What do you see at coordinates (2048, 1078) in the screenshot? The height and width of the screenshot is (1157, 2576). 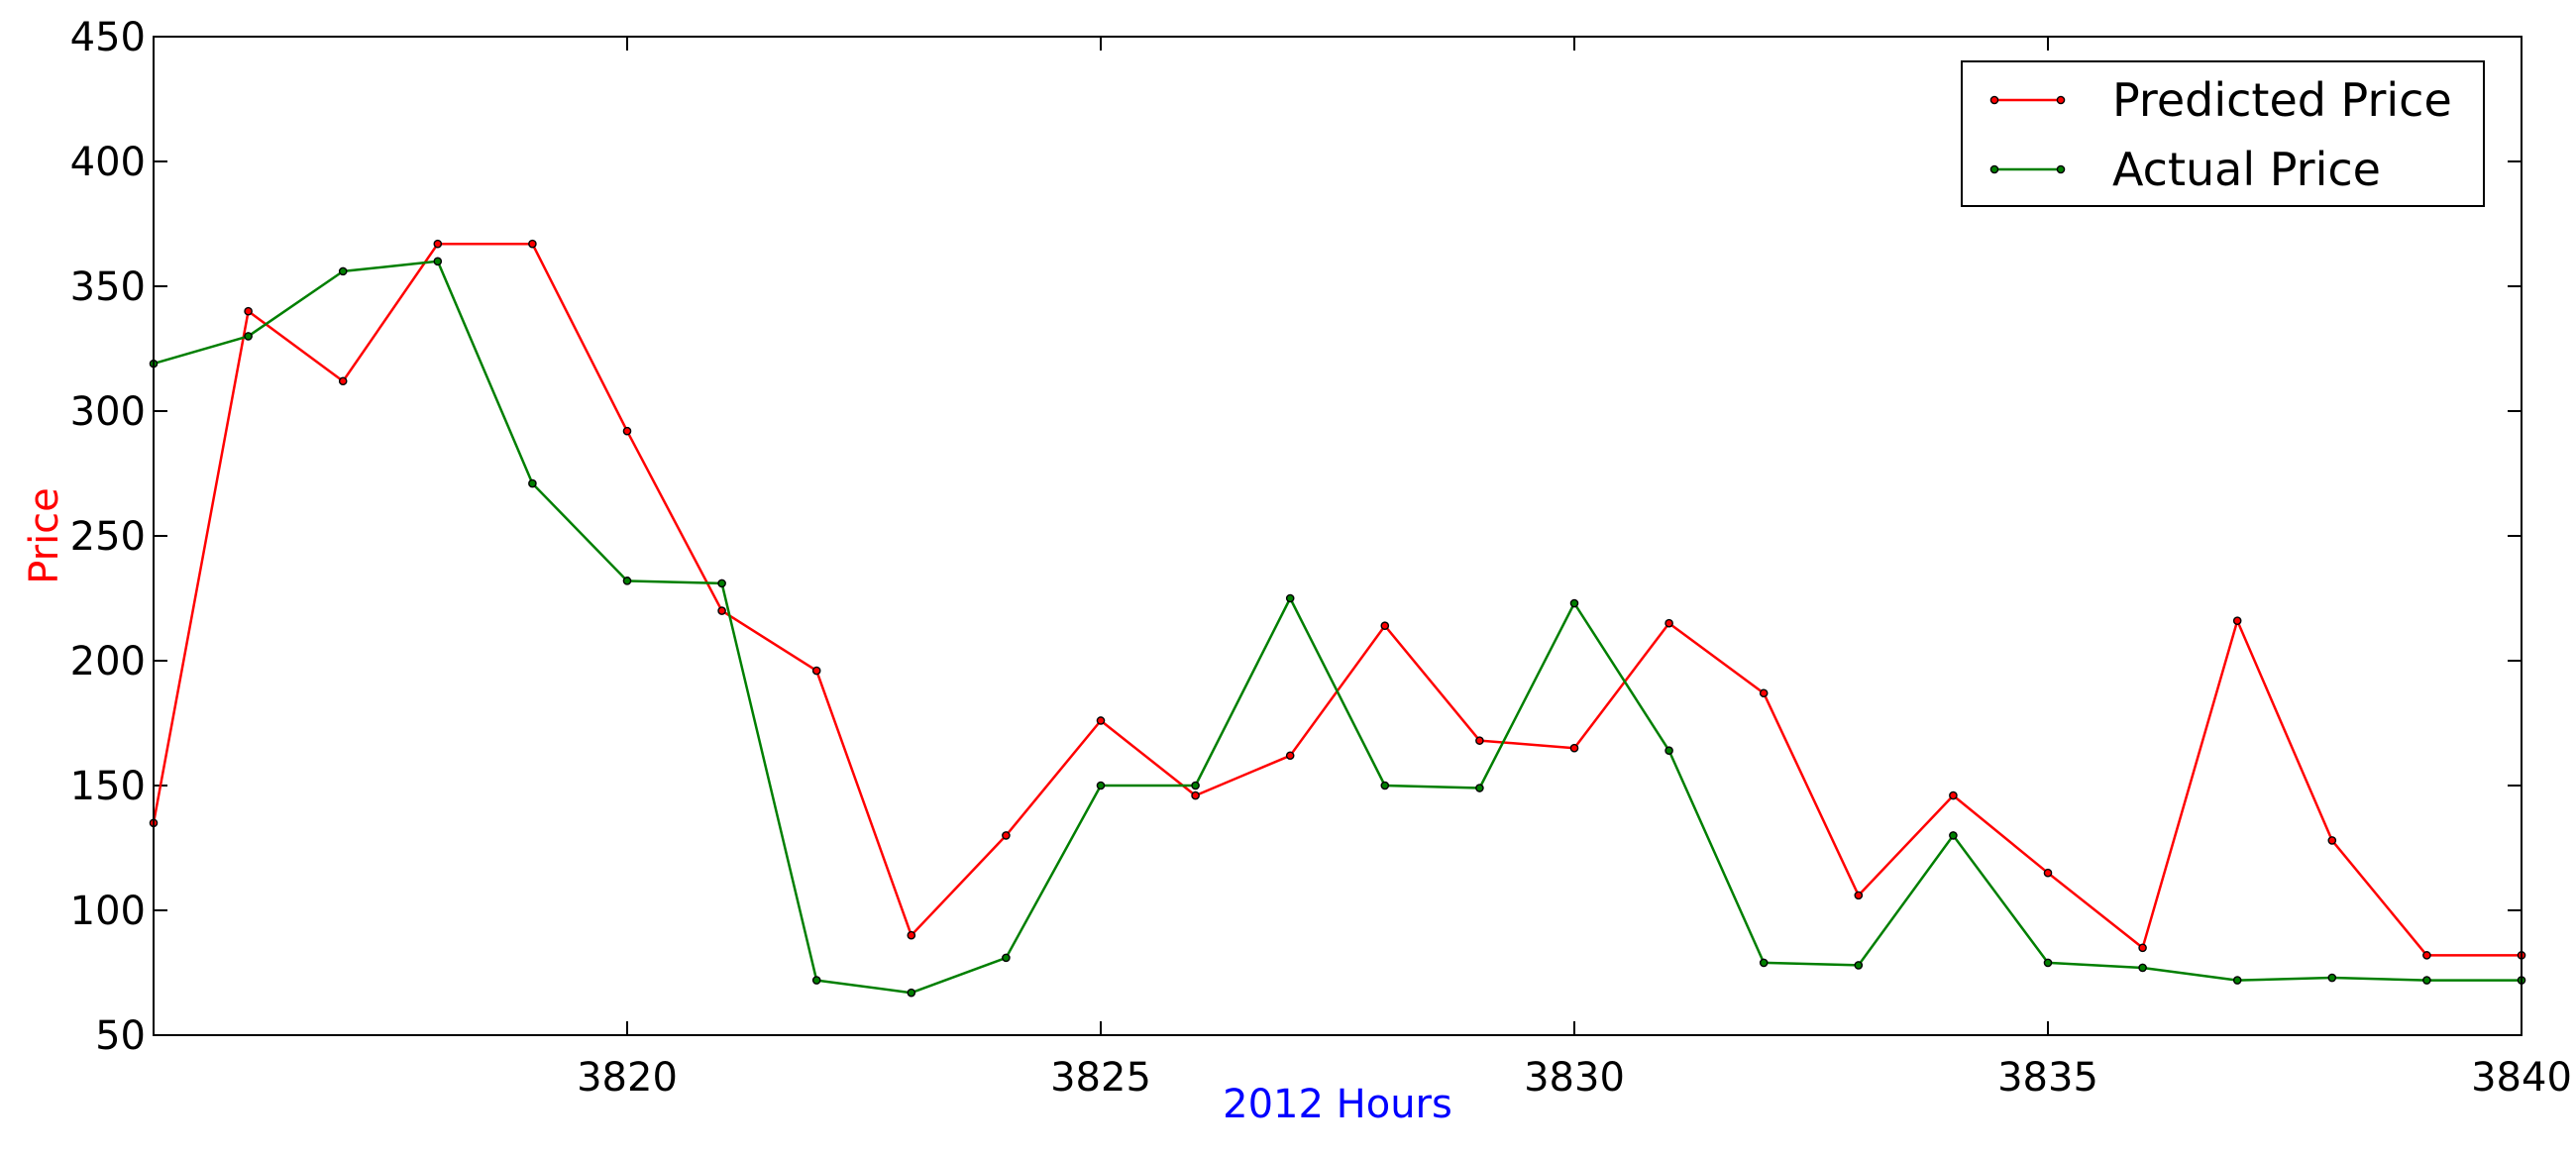 I see `x-tick-label: 3835` at bounding box center [2048, 1078].